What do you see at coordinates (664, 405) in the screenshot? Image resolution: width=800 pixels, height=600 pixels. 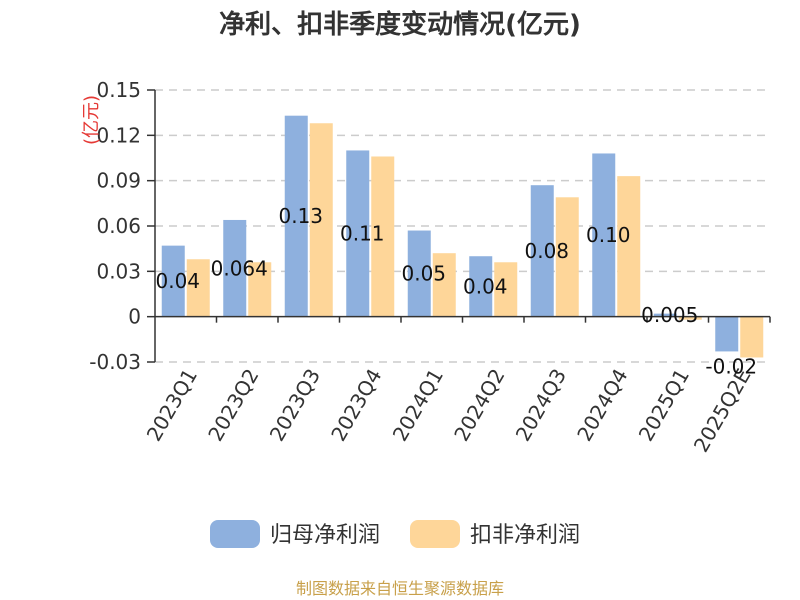 I see `x-tick-label: 2025Q1` at bounding box center [664, 405].